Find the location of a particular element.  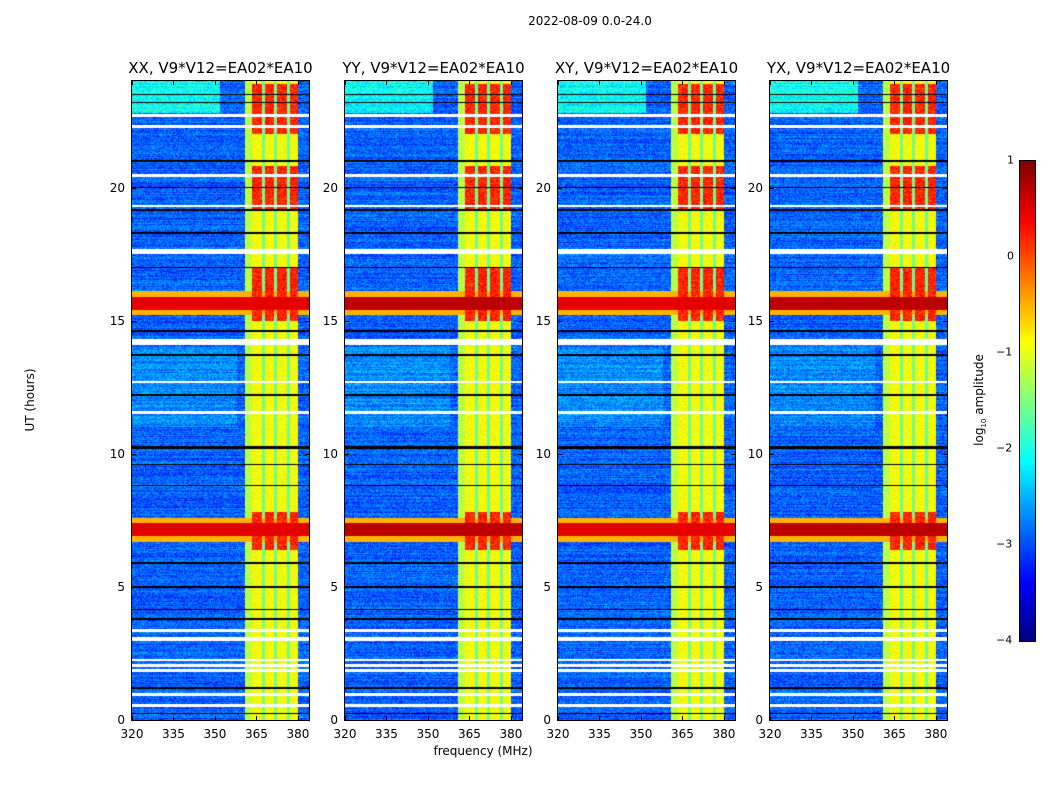

panel-title: YY, V9*V12=EA02*EA10 is located at coordinates (433, 68).